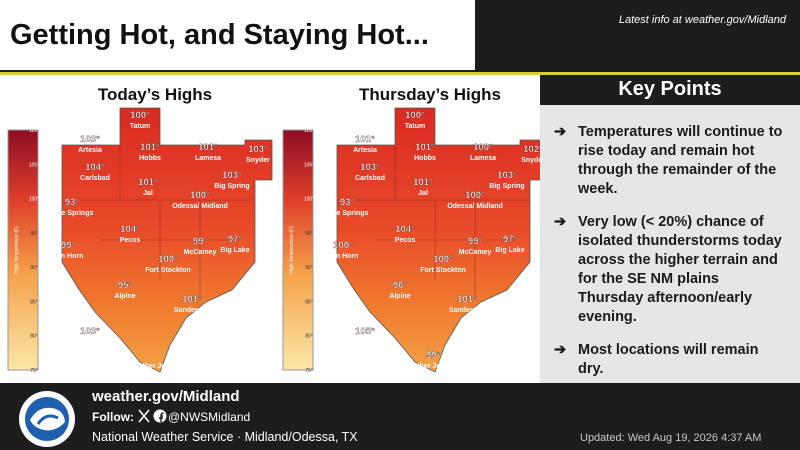 The width and height of the screenshot is (800, 450). What do you see at coordinates (34, 165) in the screenshot?
I see `color-scale-tick: 105°` at bounding box center [34, 165].